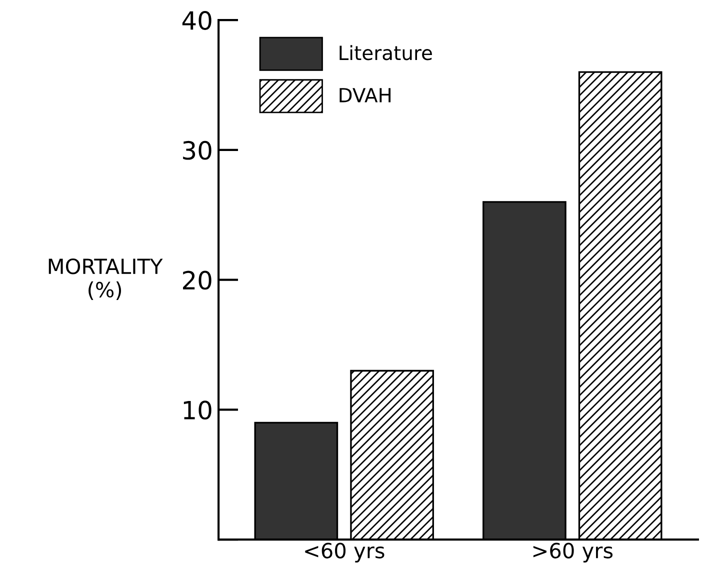 The width and height of the screenshot is (705, 574). I want to click on y-tick-label: 10, so click(198, 410).